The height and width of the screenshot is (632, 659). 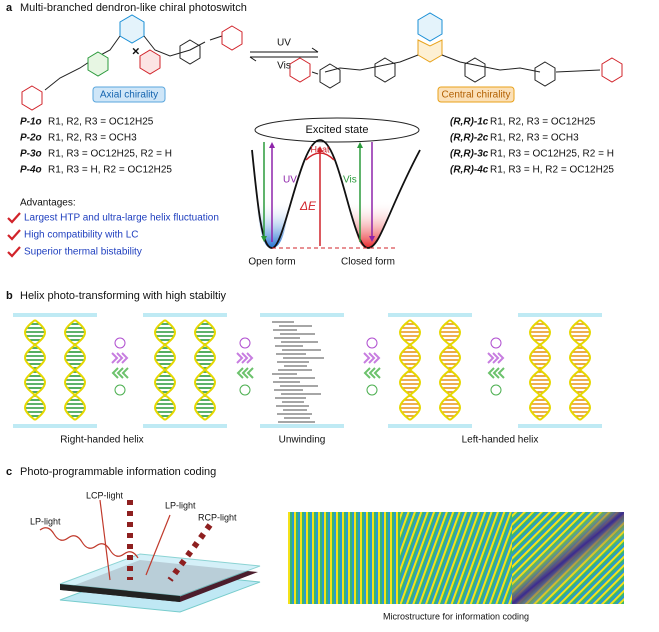 What do you see at coordinates (469, 122) in the screenshot?
I see `compound-name: (R,R)-1c` at bounding box center [469, 122].